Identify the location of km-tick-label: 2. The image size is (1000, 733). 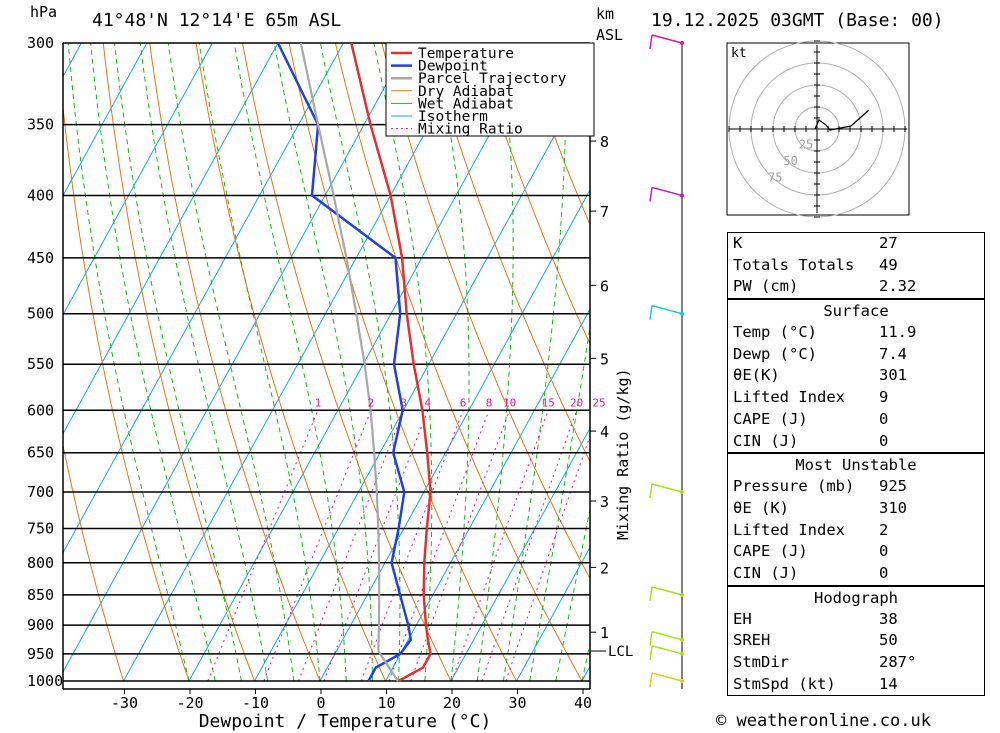
(604, 568).